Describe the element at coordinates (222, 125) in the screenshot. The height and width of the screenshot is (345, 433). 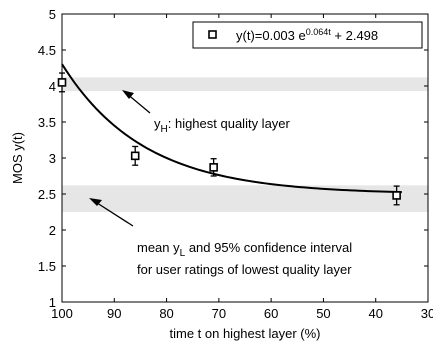
I see `annotation-high: yH: highest quality layer` at that location.